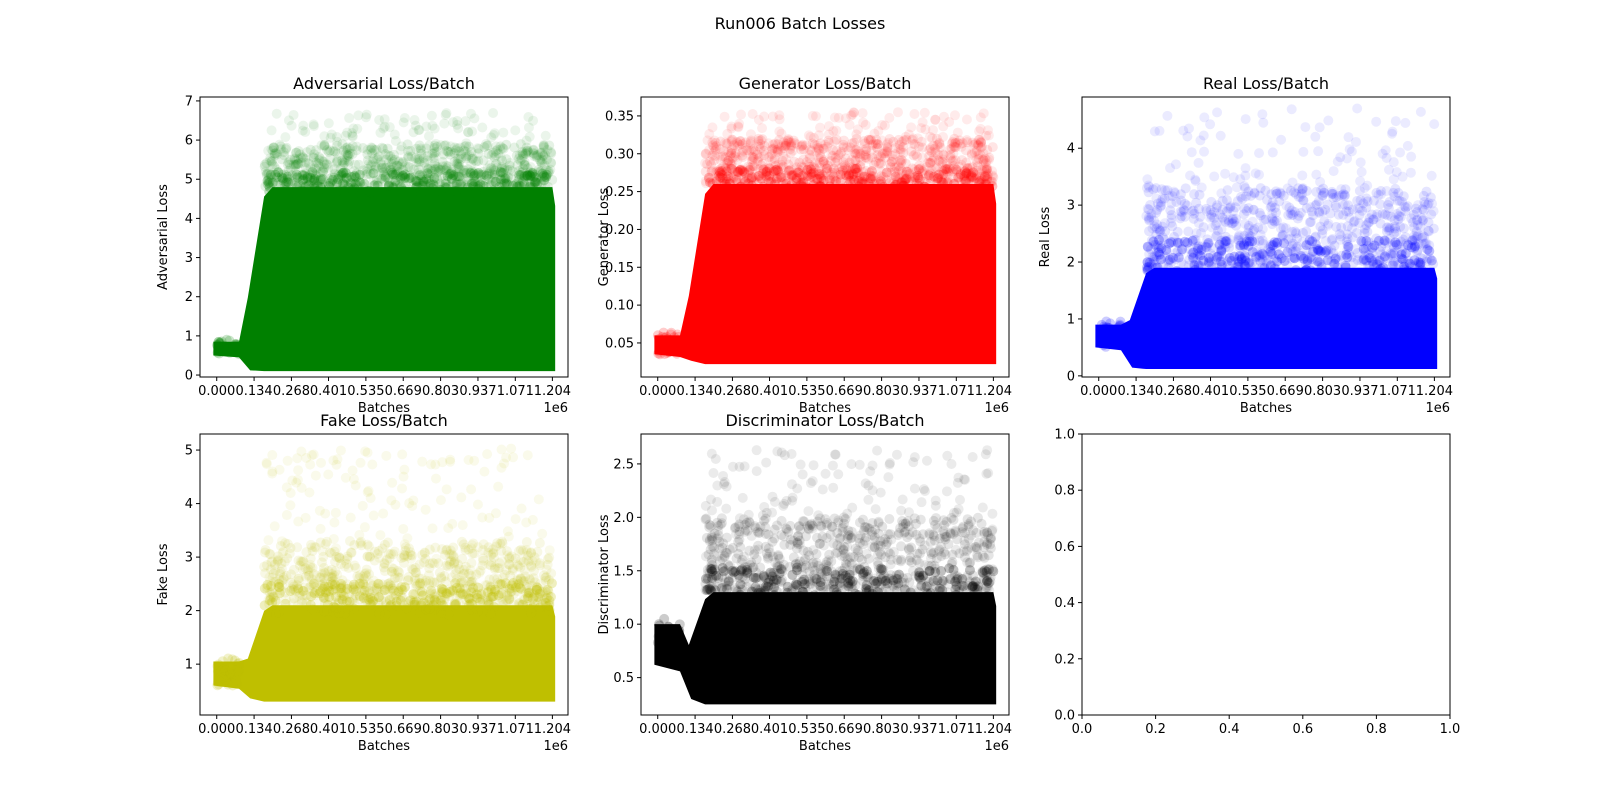 This screenshot has width=1600, height=800. Describe the element at coordinates (619, 343) in the screenshot. I see `y-tick-label: 0.05` at that location.